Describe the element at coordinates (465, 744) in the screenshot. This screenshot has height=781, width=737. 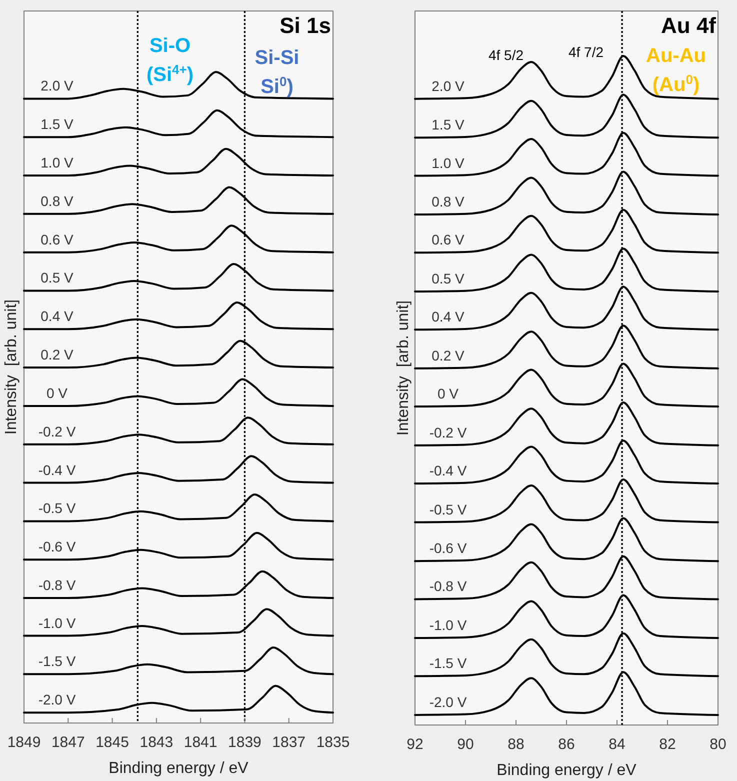
I see `x-tick-label: 90` at that location.